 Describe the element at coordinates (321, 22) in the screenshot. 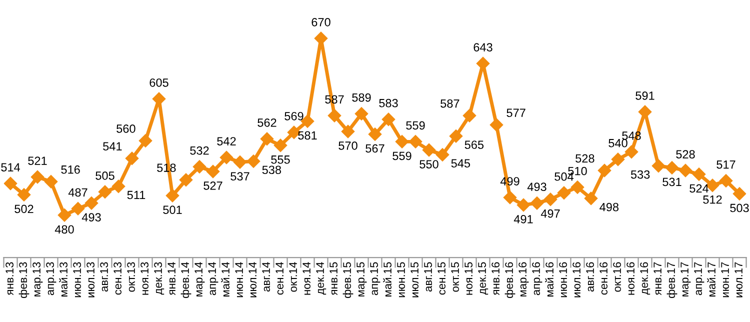

I see `data-label: 670` at that location.